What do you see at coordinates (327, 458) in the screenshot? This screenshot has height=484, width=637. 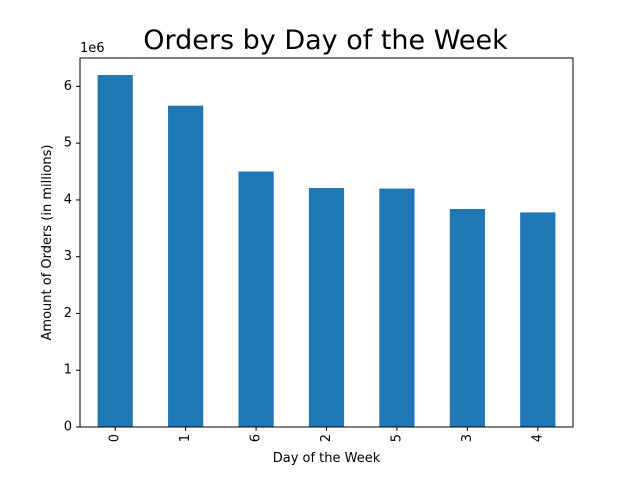 I see `x-axis-label: Day of the Week` at bounding box center [327, 458].